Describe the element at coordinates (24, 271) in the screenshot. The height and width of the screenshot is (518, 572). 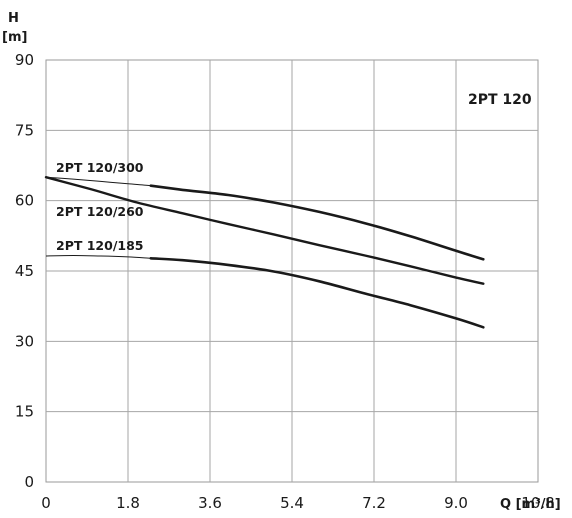
I see `y-tick-label: 45` at that location.